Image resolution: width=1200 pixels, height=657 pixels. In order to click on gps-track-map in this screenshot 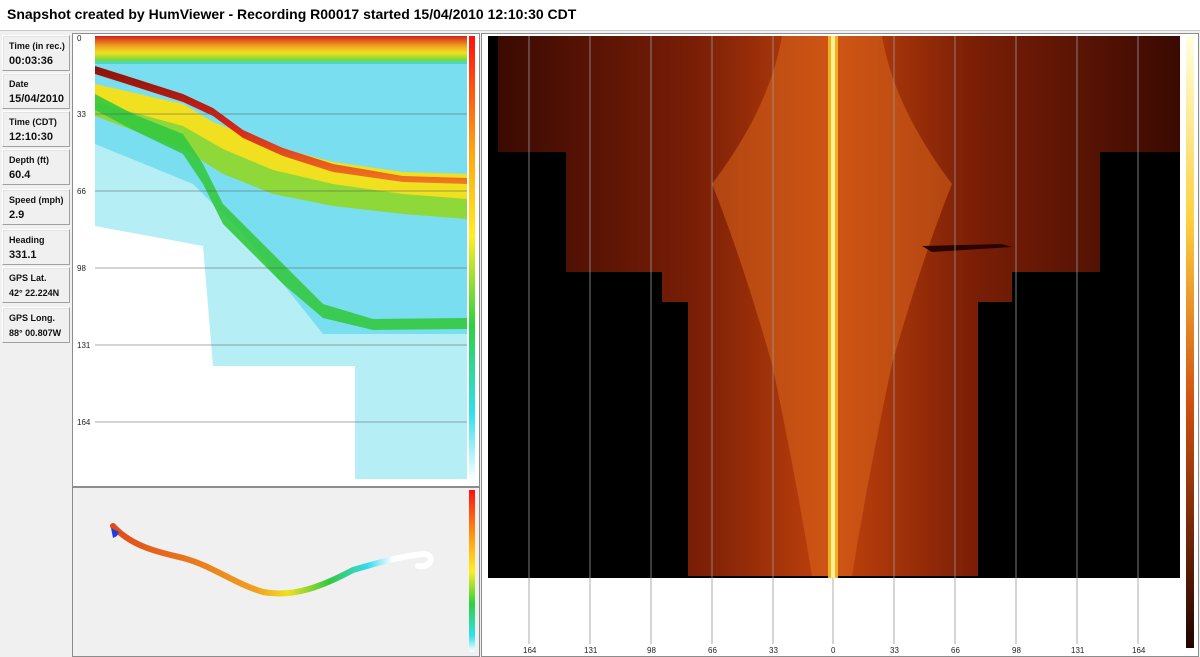, I will do `click(292, 571)`.